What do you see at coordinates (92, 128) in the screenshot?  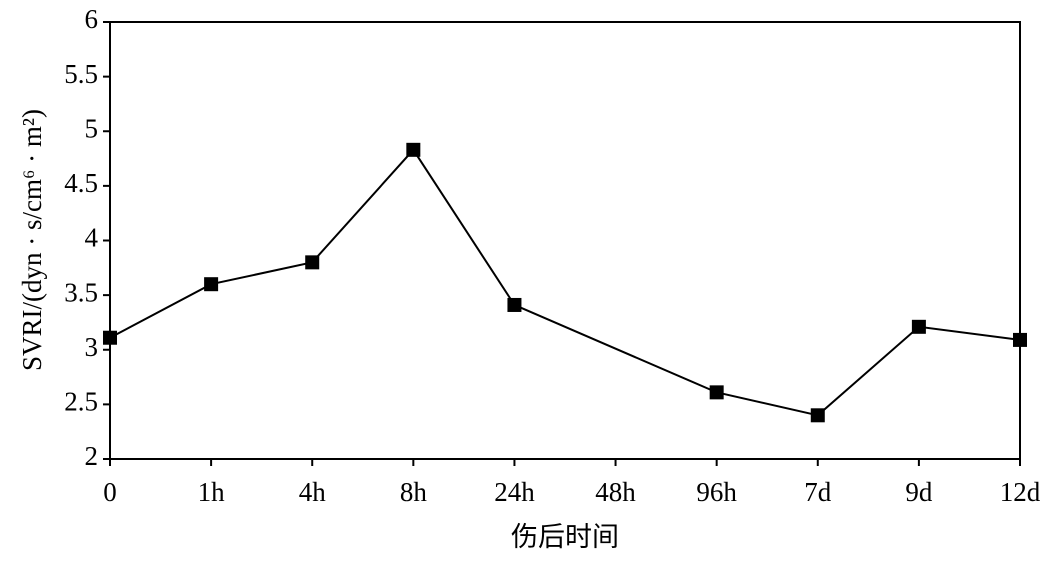 I see `y-tick-label: 5` at bounding box center [92, 128].